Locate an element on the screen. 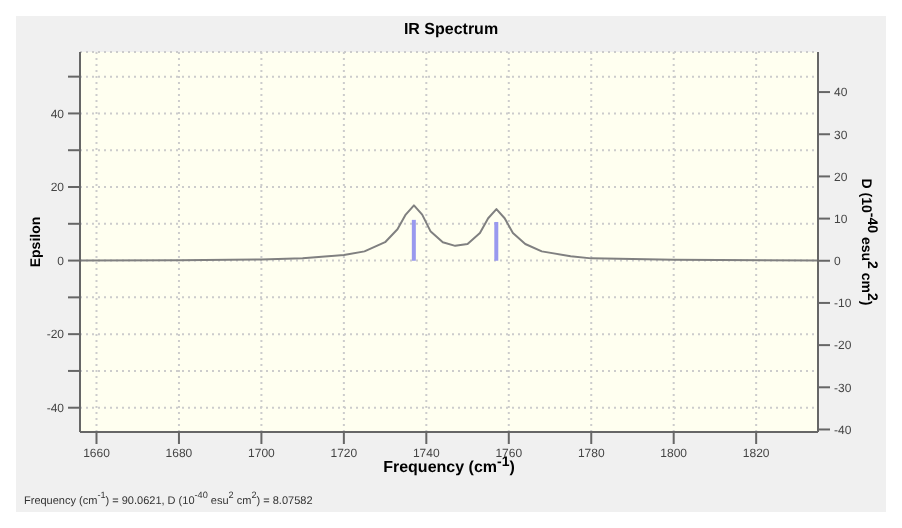 The image size is (902, 528). chart-title: IR Spectrum is located at coordinates (451, 29).